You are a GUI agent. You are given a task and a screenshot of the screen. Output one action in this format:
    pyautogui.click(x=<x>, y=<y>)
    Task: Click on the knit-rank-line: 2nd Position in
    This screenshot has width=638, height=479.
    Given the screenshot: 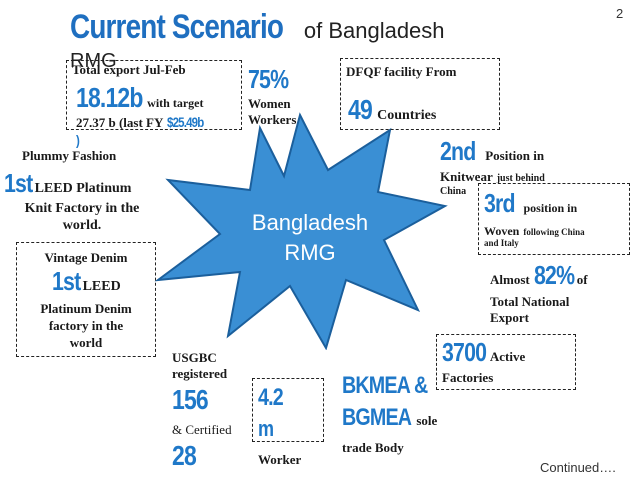 What is the action you would take?
    pyautogui.click(x=492, y=151)
    